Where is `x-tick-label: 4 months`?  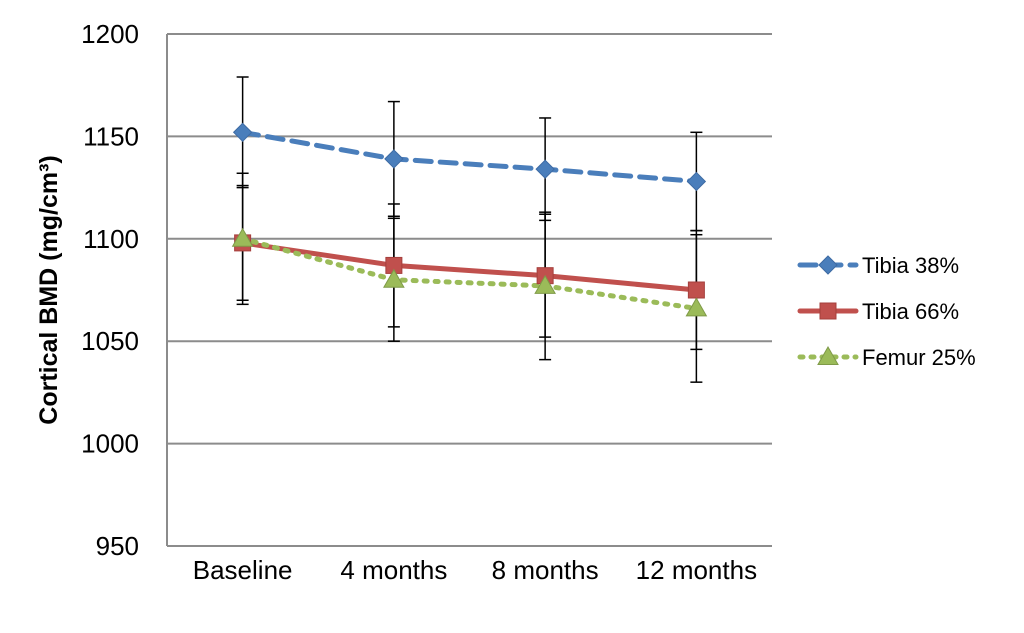
x-tick-label: 4 months is located at coordinates (393, 570).